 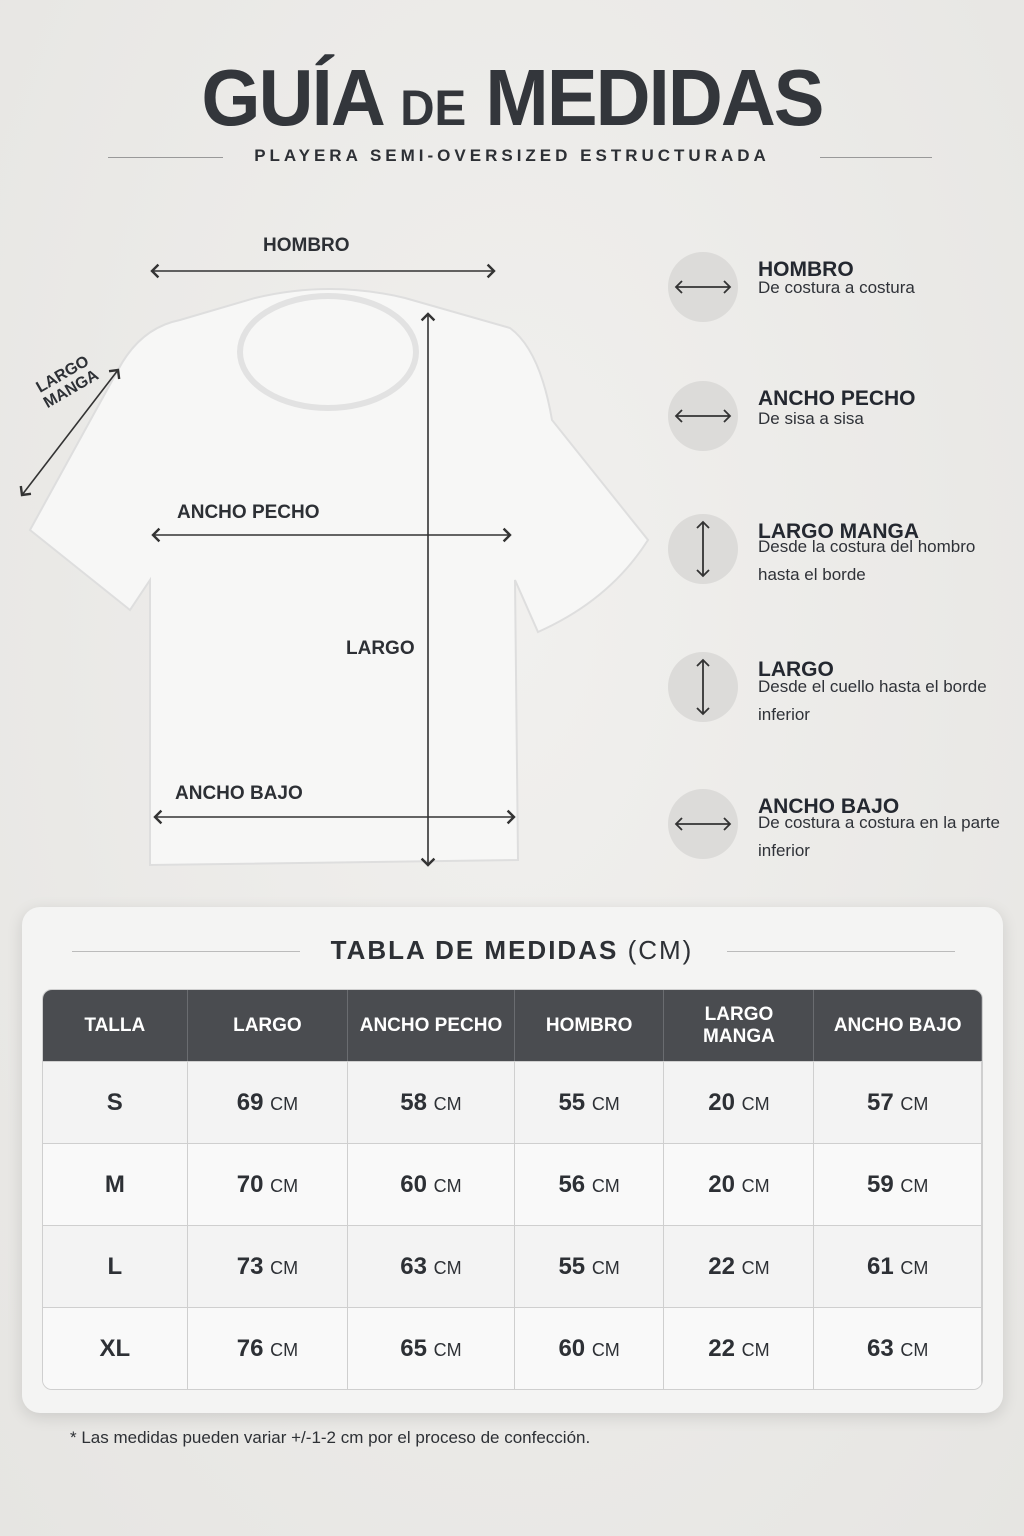 I want to click on size-cell: S, so click(x=115, y=1102).